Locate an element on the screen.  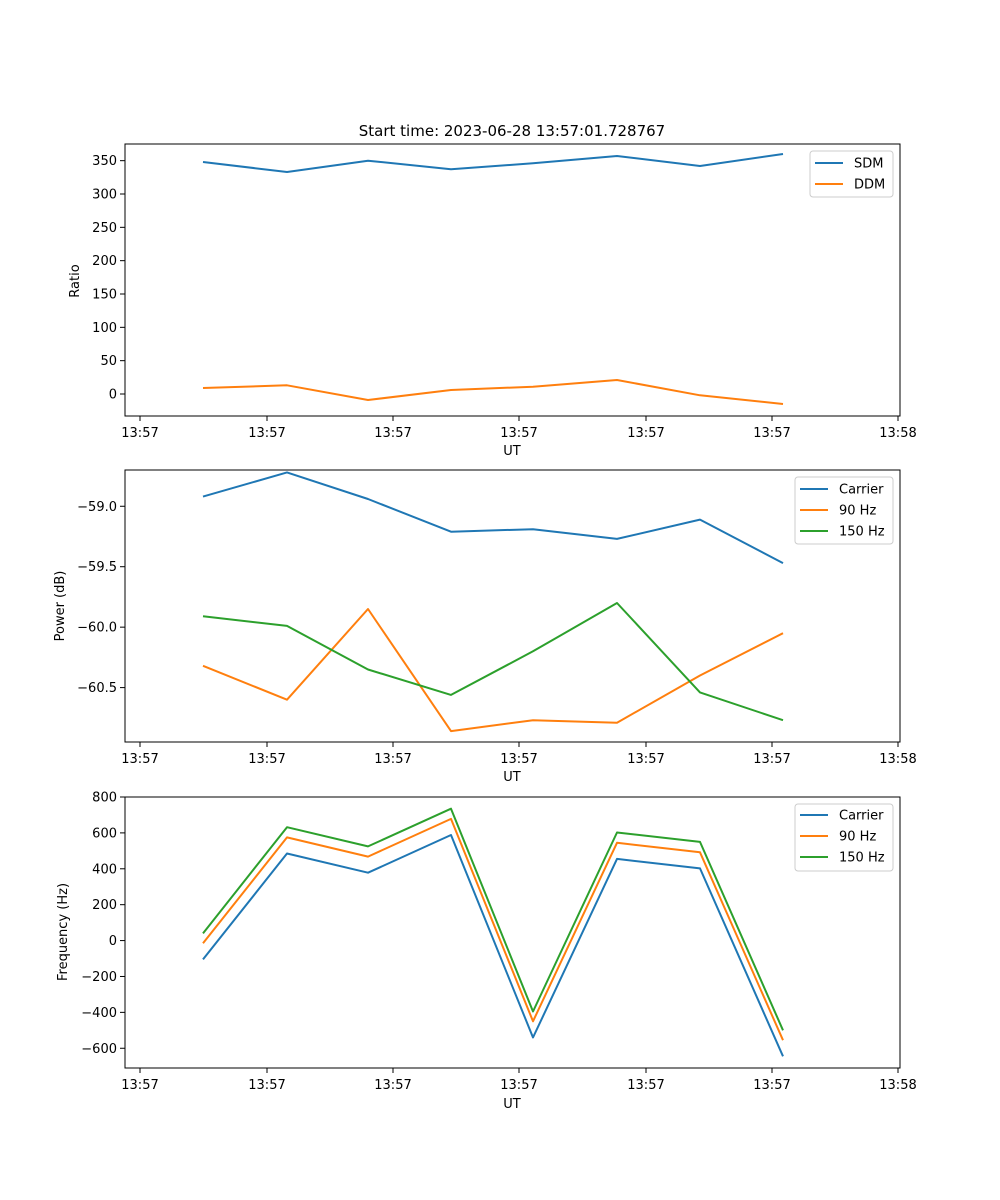
frequency-legend-label-150hz: 150 Hz is located at coordinates (862, 858).